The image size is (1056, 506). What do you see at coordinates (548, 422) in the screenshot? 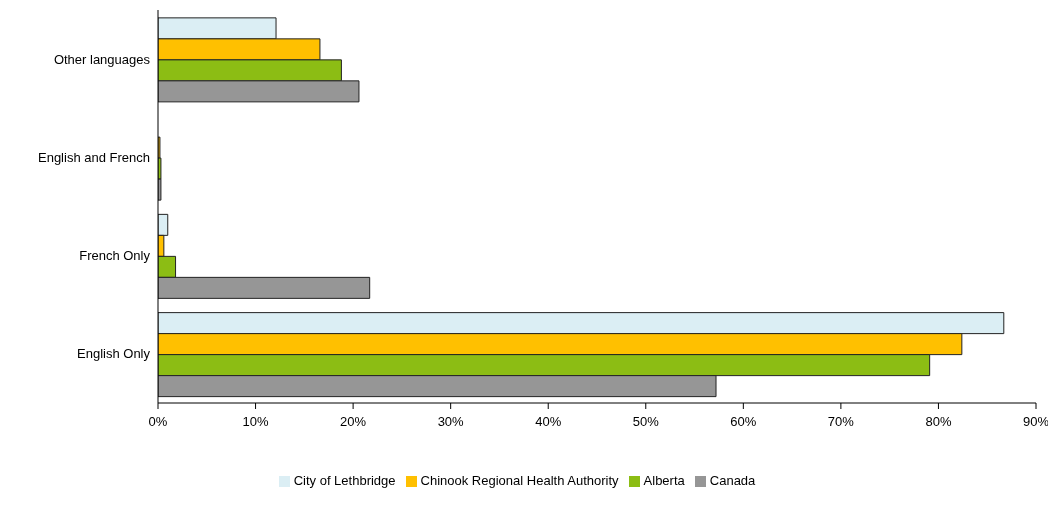
I see `x-tick-label: 40%` at bounding box center [548, 422].